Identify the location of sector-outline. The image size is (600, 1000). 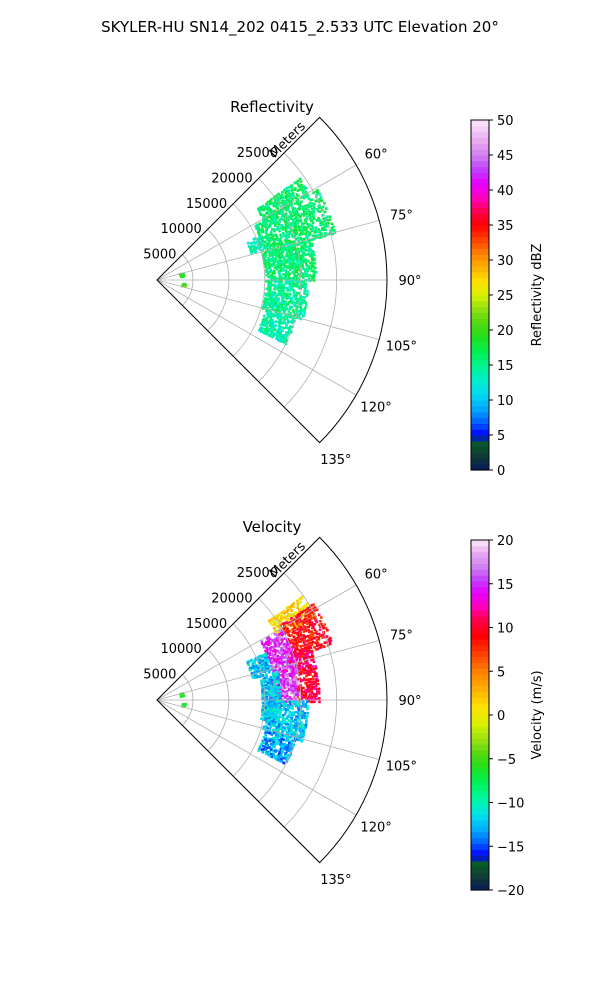
(272, 280).